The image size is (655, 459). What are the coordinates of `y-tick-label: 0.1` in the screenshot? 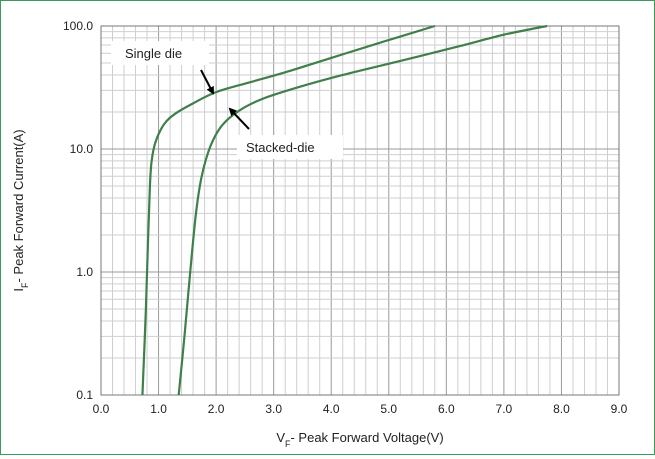 It's located at (84, 395).